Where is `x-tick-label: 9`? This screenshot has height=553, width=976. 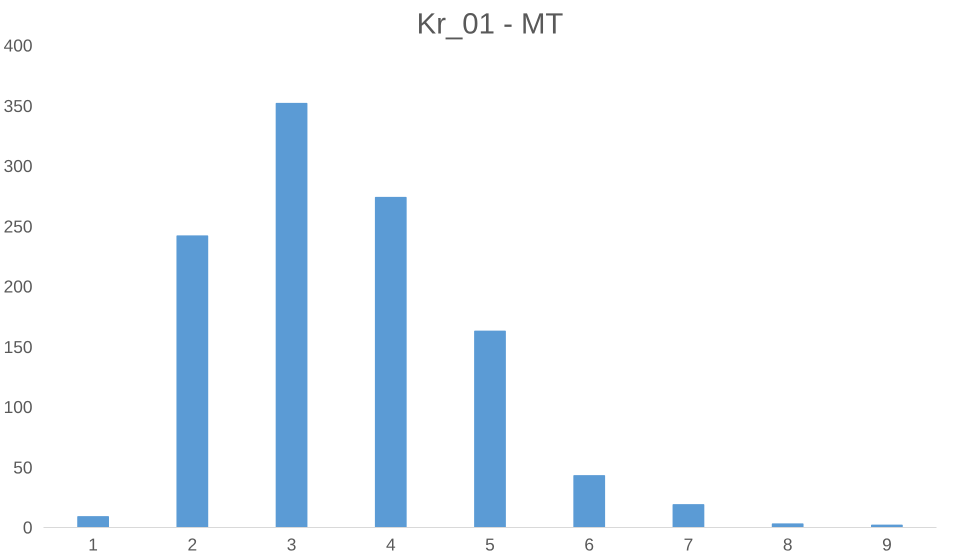 x-tick-label: 9 is located at coordinates (887, 543).